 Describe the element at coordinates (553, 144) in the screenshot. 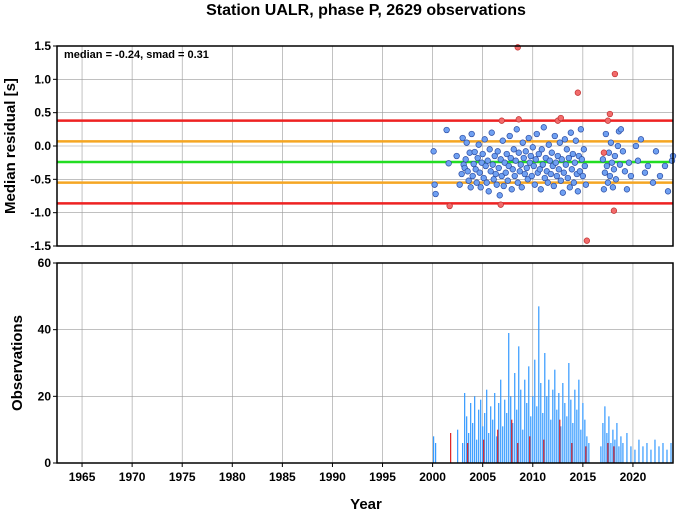

I see `top-points` at that location.